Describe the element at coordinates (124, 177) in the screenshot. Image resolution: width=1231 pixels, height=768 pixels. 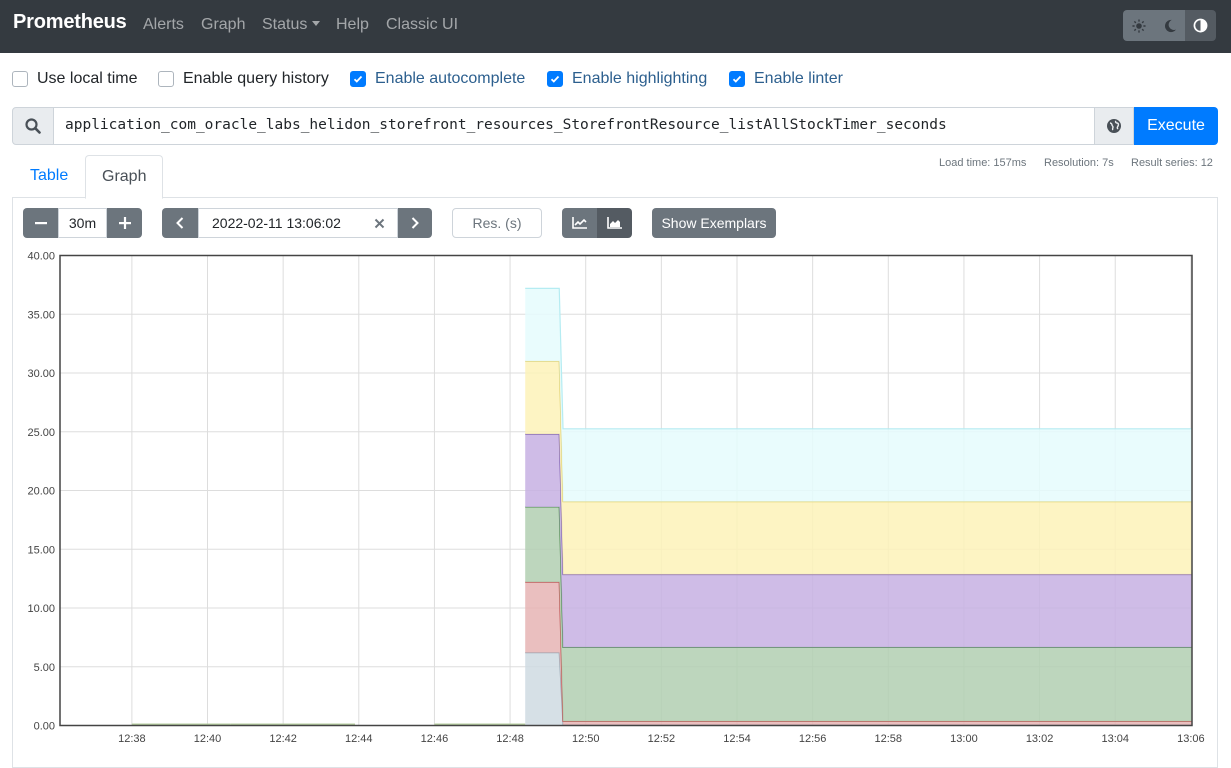
I see `tab-graph: Graph` at that location.